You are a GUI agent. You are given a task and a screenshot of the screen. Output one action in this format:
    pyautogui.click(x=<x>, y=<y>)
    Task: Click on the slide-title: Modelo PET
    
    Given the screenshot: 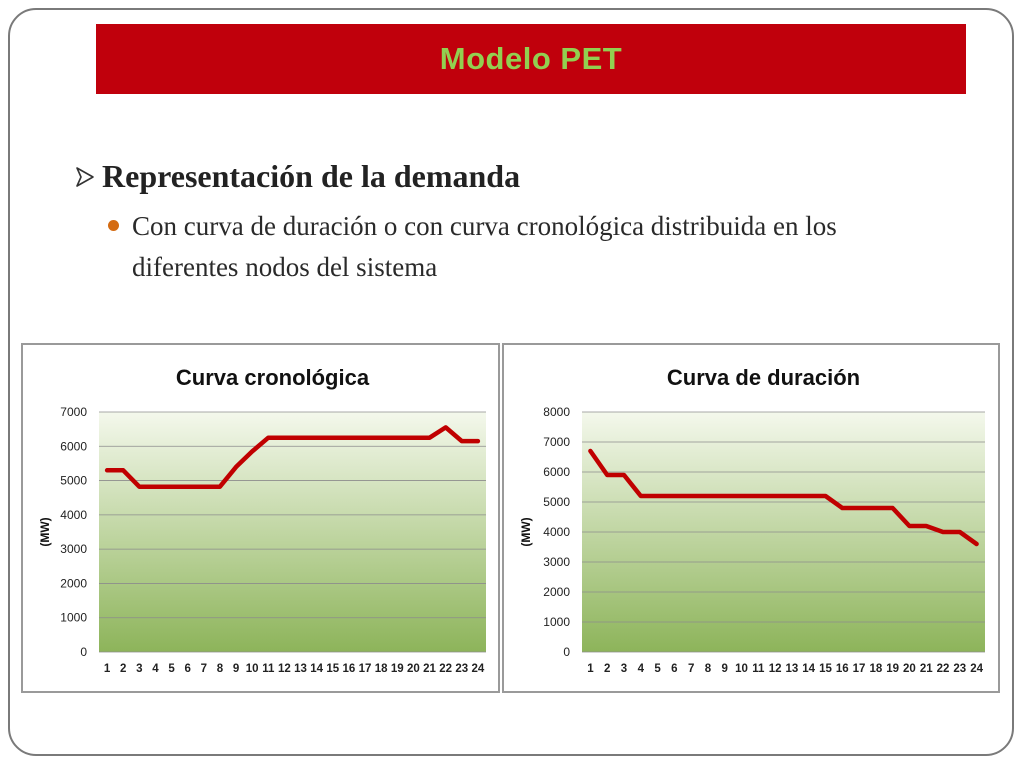 What is the action you would take?
    pyautogui.click(x=531, y=58)
    